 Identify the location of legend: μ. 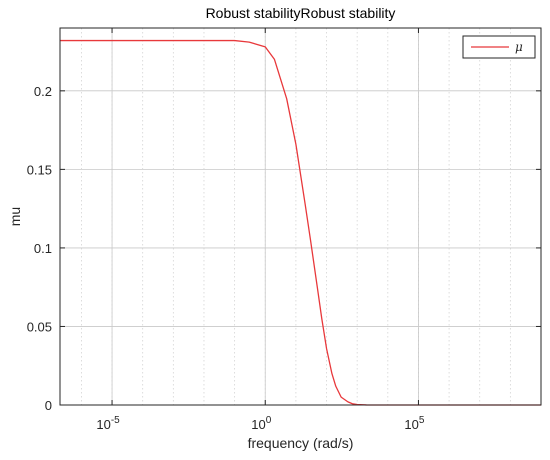
(499, 47).